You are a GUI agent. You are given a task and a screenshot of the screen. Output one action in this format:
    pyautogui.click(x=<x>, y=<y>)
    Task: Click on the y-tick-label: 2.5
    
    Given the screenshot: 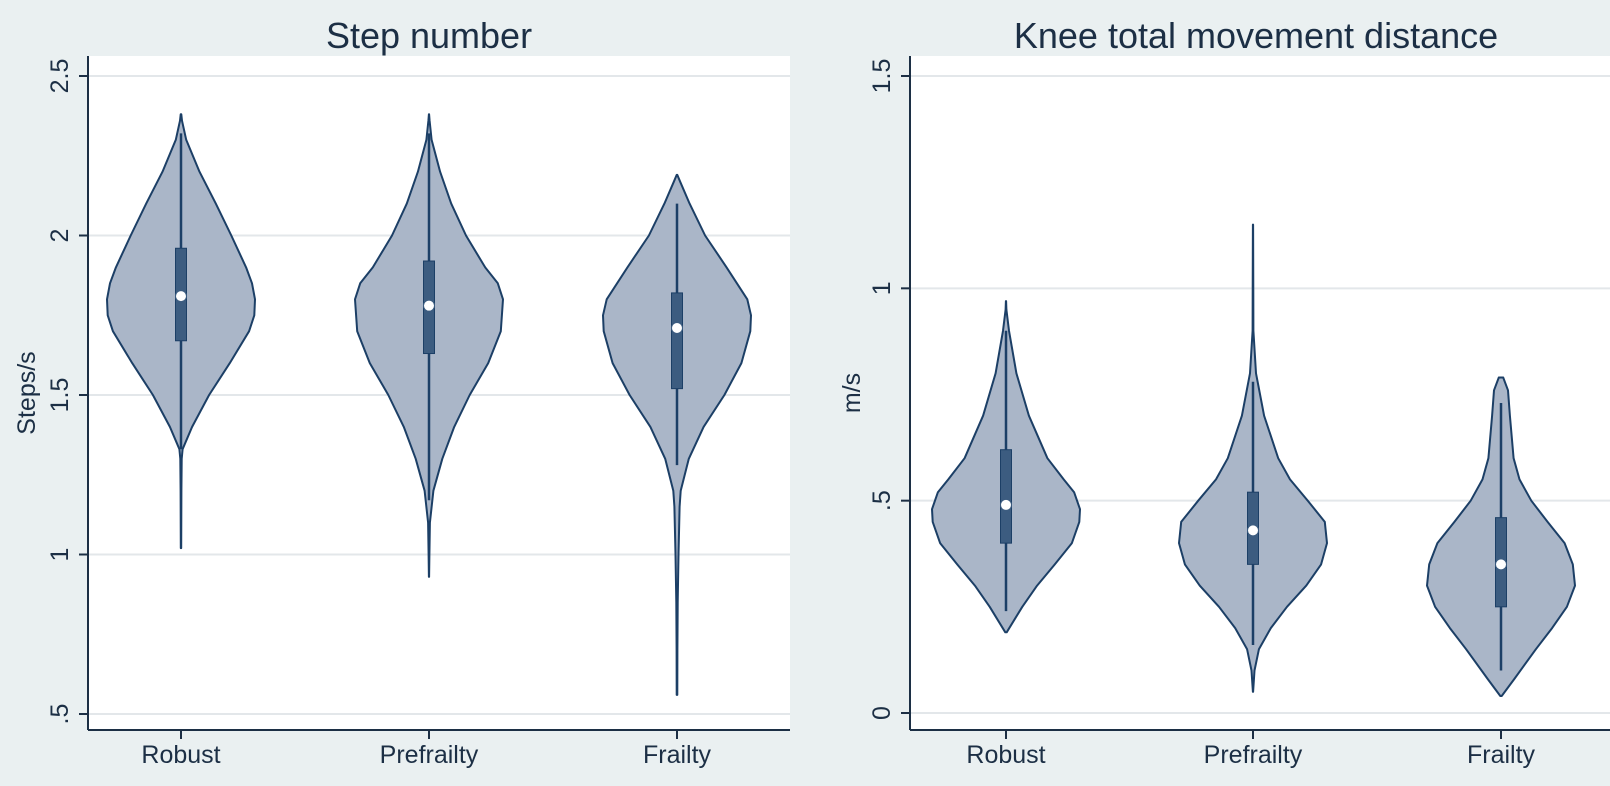 What is the action you would take?
    pyautogui.click(x=60, y=76)
    